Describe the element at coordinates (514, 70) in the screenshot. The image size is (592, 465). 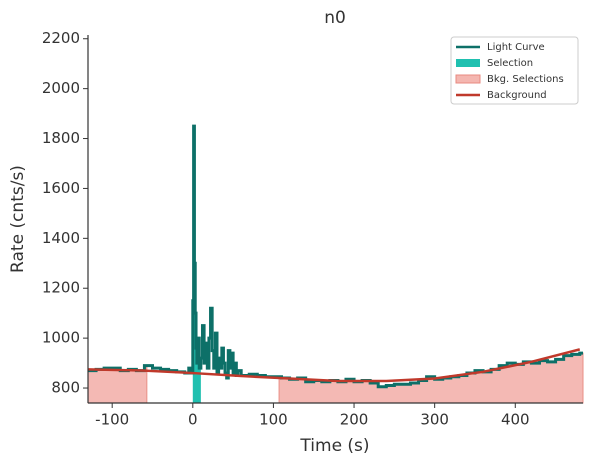
I see `legend-box` at that location.